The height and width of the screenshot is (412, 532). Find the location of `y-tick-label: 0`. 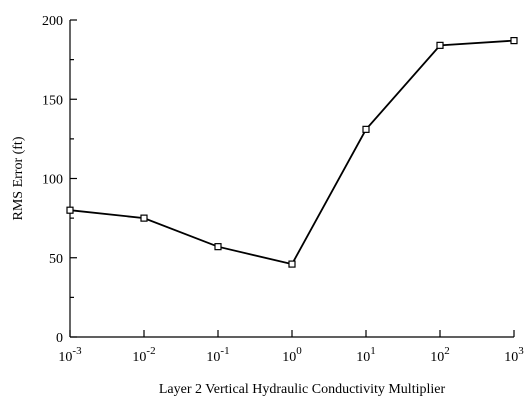

y-tick-label: 0 is located at coordinates (59, 338).